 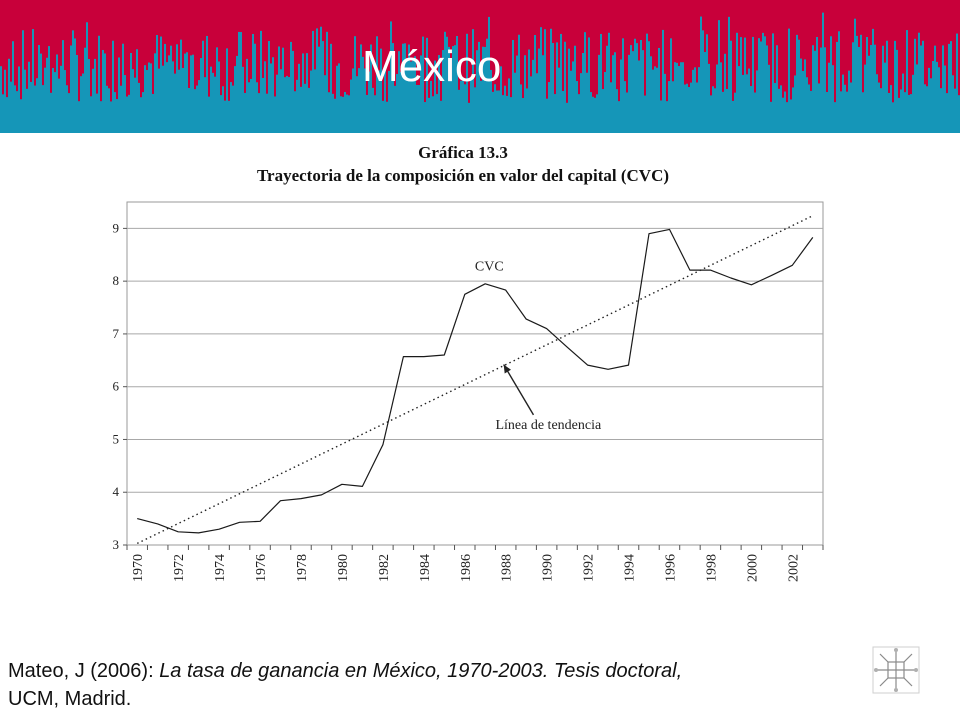 I want to click on y-tick-label: 6, so click(x=116, y=386).